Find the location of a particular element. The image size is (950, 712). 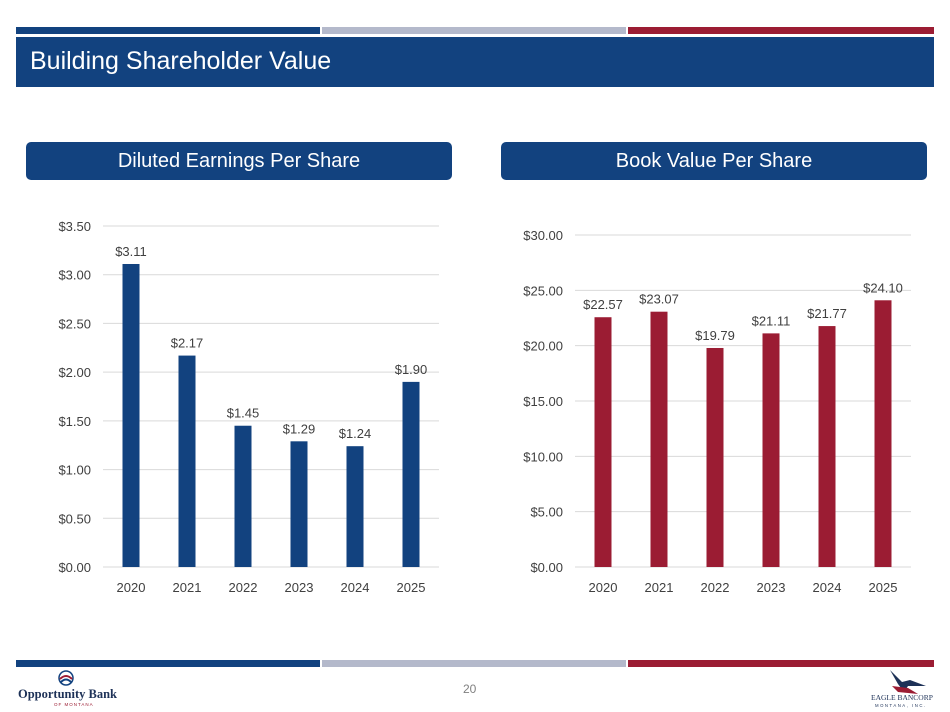

eps-data-label-2024: $1.24 is located at coordinates (355, 433).